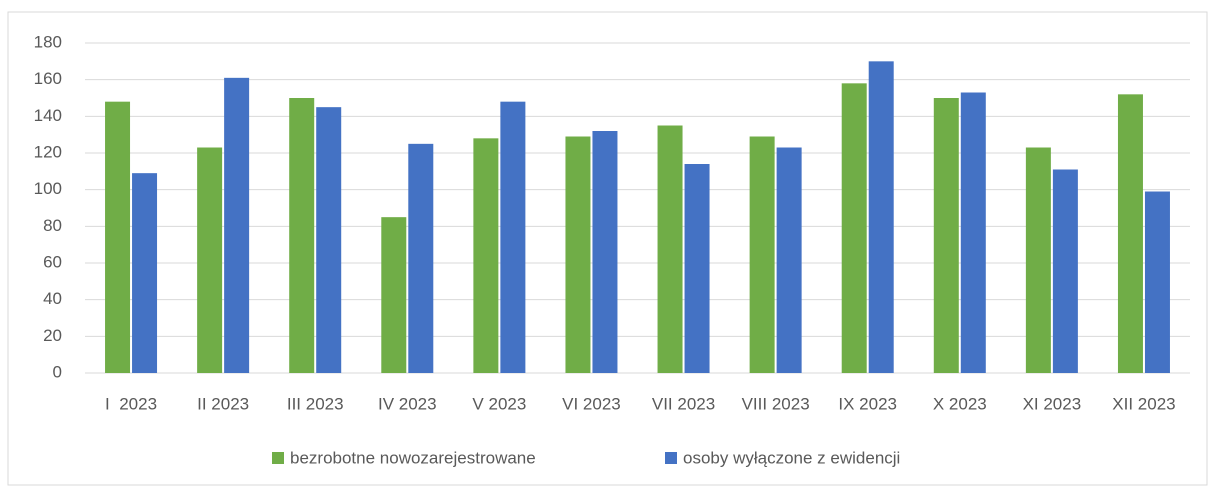 The image size is (1208, 486). Describe the element at coordinates (48, 151) in the screenshot. I see `y-tick-label: 120` at that location.